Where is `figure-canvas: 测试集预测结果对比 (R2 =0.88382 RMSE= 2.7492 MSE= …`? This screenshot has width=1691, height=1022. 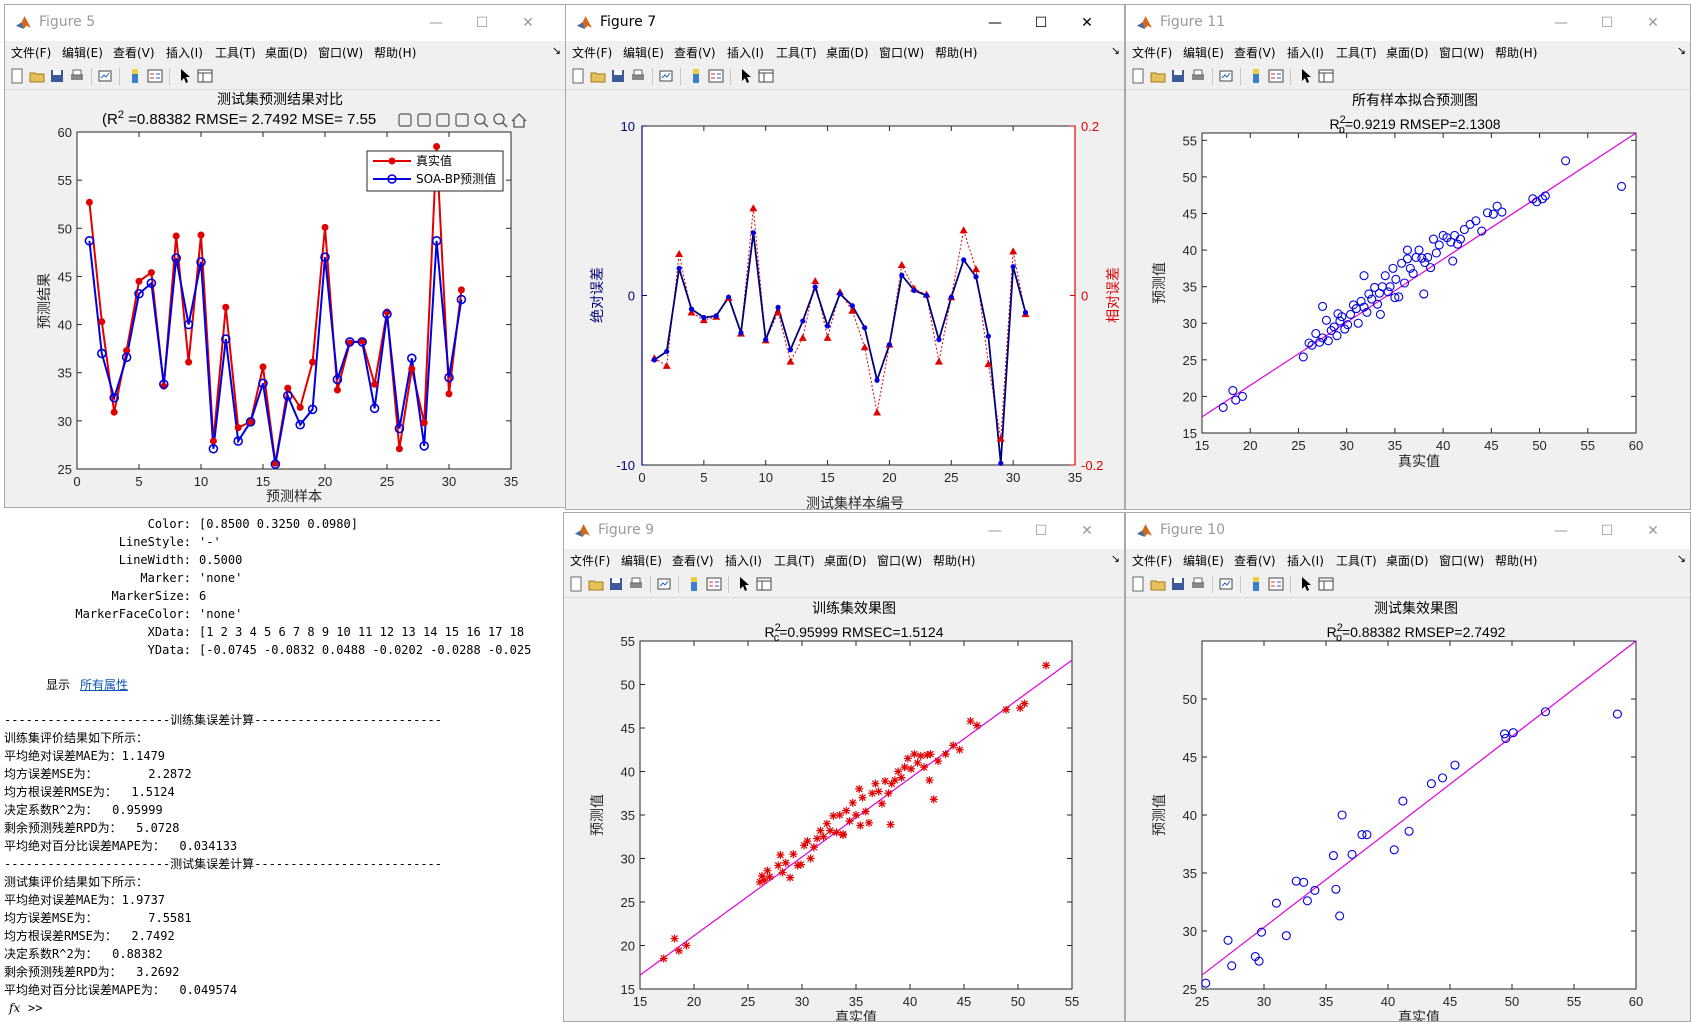 figure-canvas: 测试集预测结果对比 (R2 =0.88382 RMSE= 2.7492 MSE= … is located at coordinates (285, 299).